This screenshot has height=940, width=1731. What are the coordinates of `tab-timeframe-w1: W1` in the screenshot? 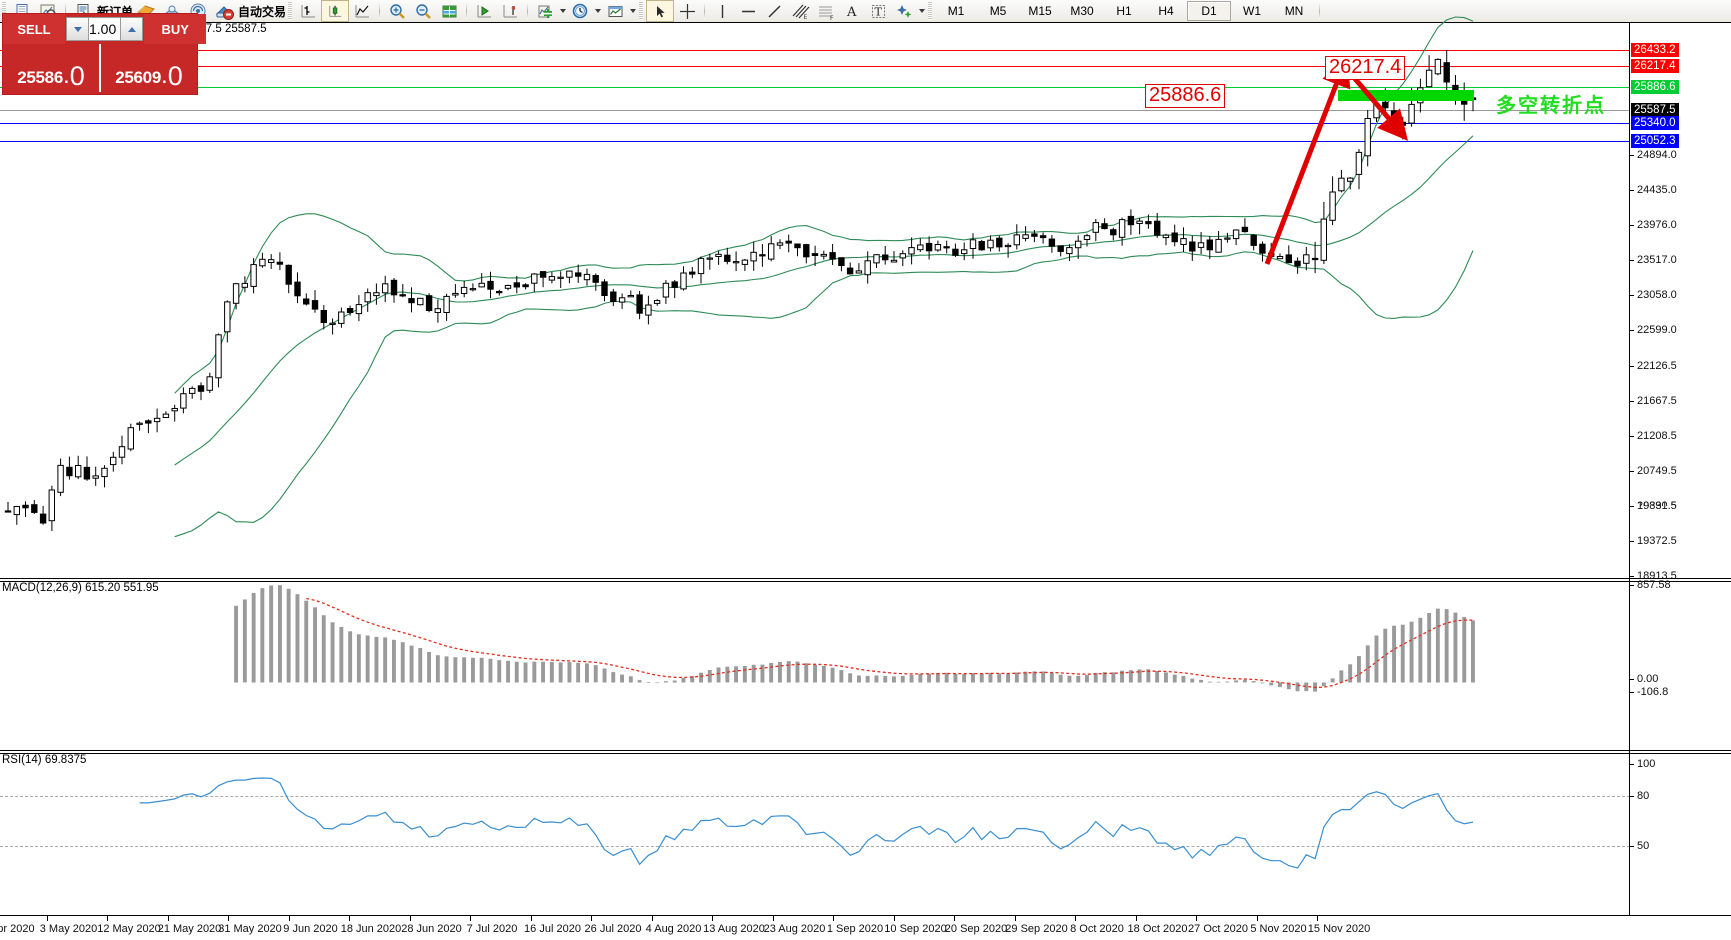 It's located at (1252, 11).